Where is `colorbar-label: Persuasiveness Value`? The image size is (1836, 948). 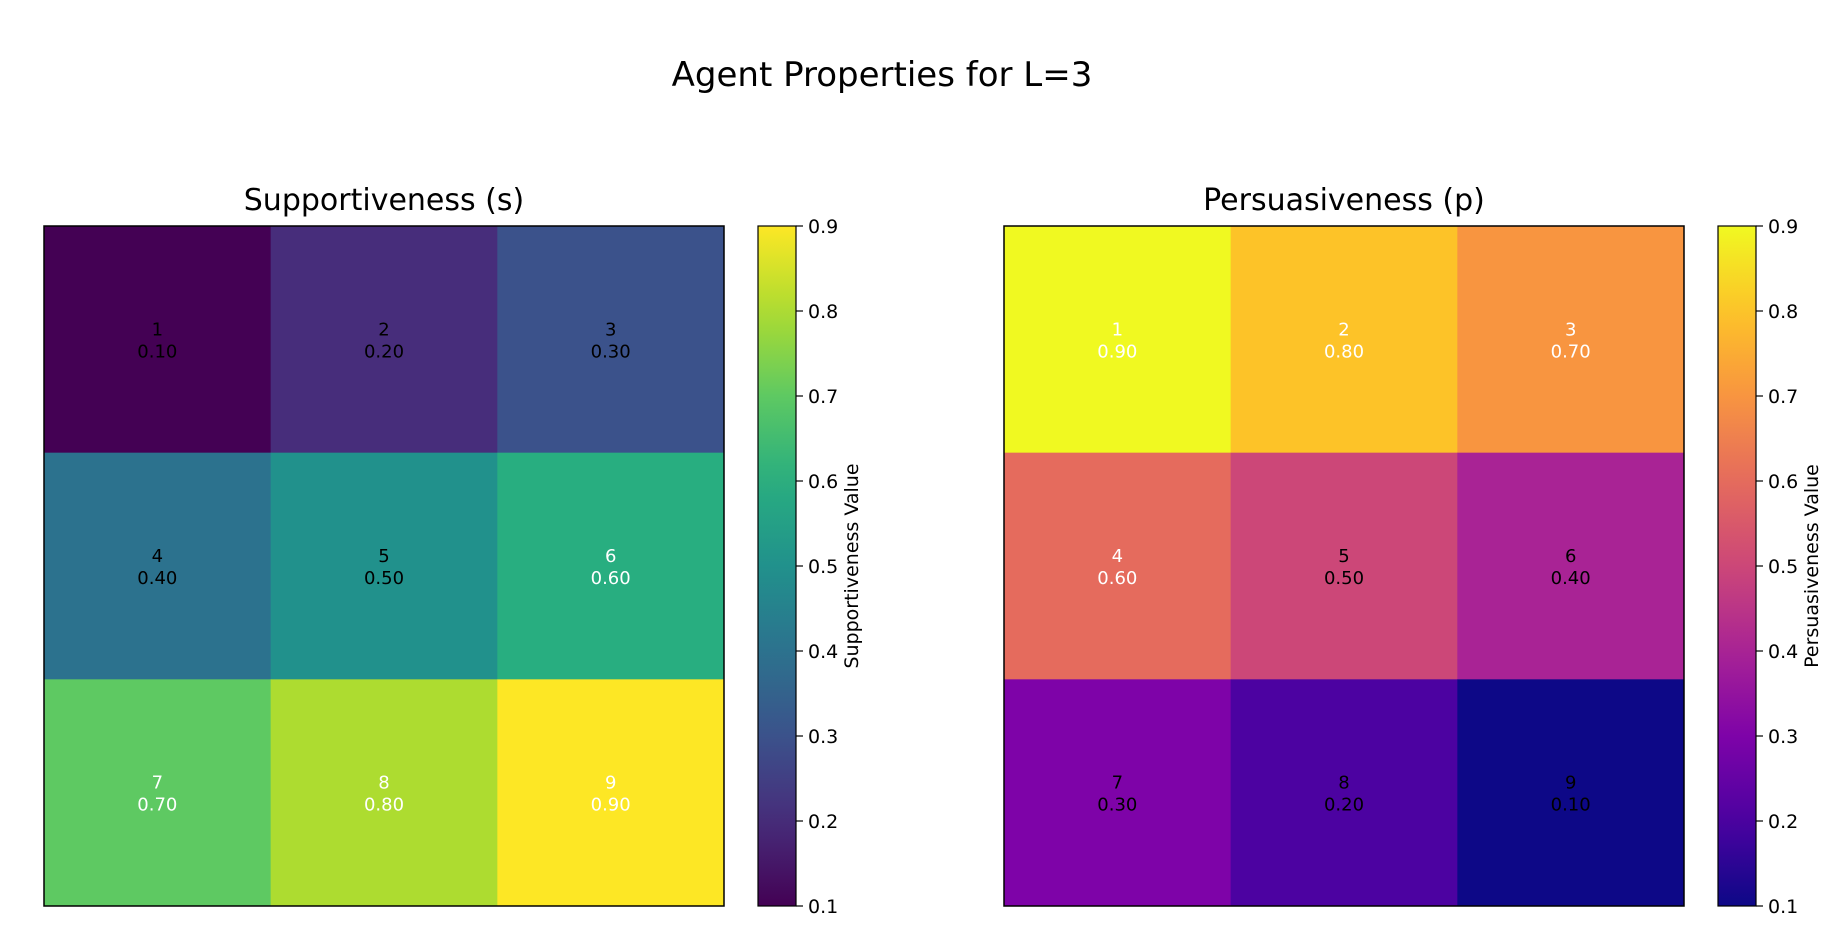
colorbar-label: Persuasiveness Value is located at coordinates (1812, 566).